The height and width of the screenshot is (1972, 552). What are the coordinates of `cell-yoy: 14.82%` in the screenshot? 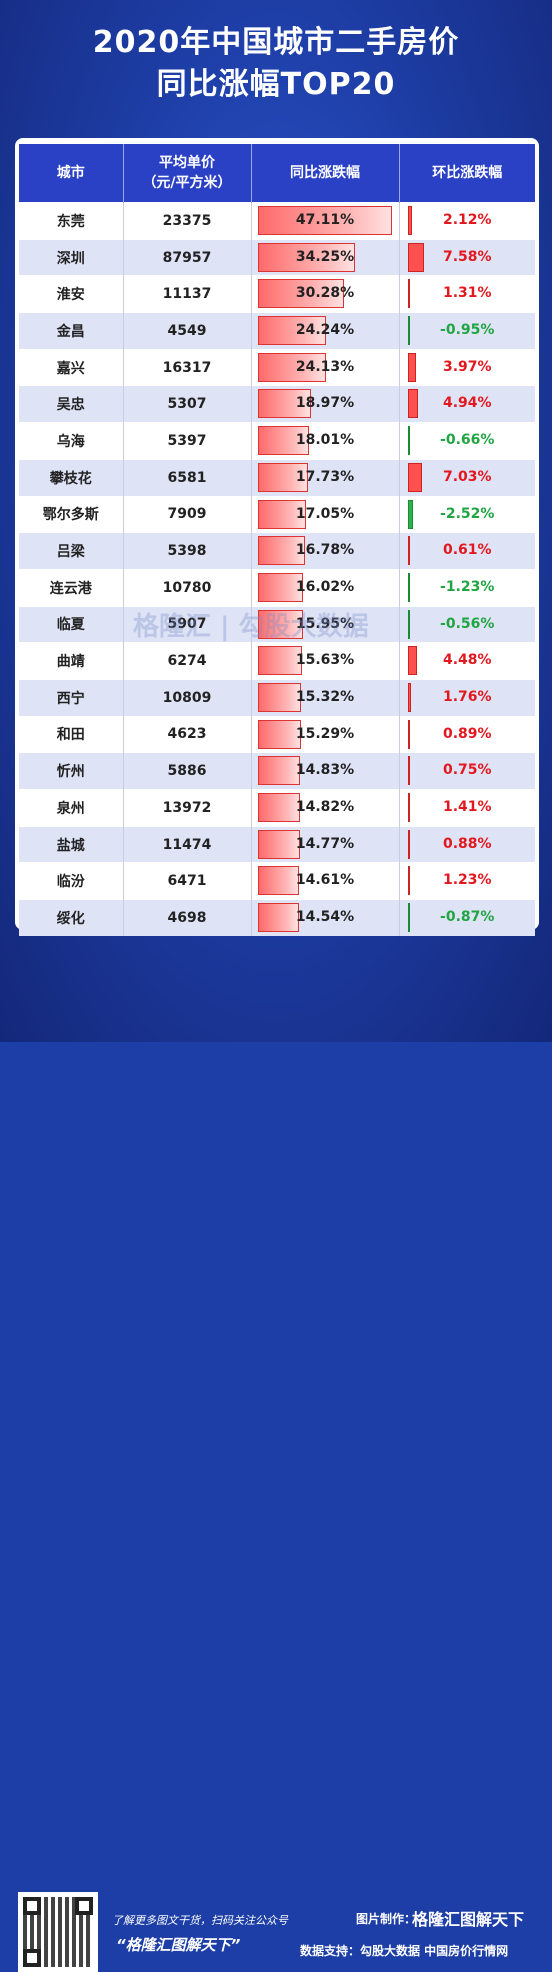 It's located at (325, 808).